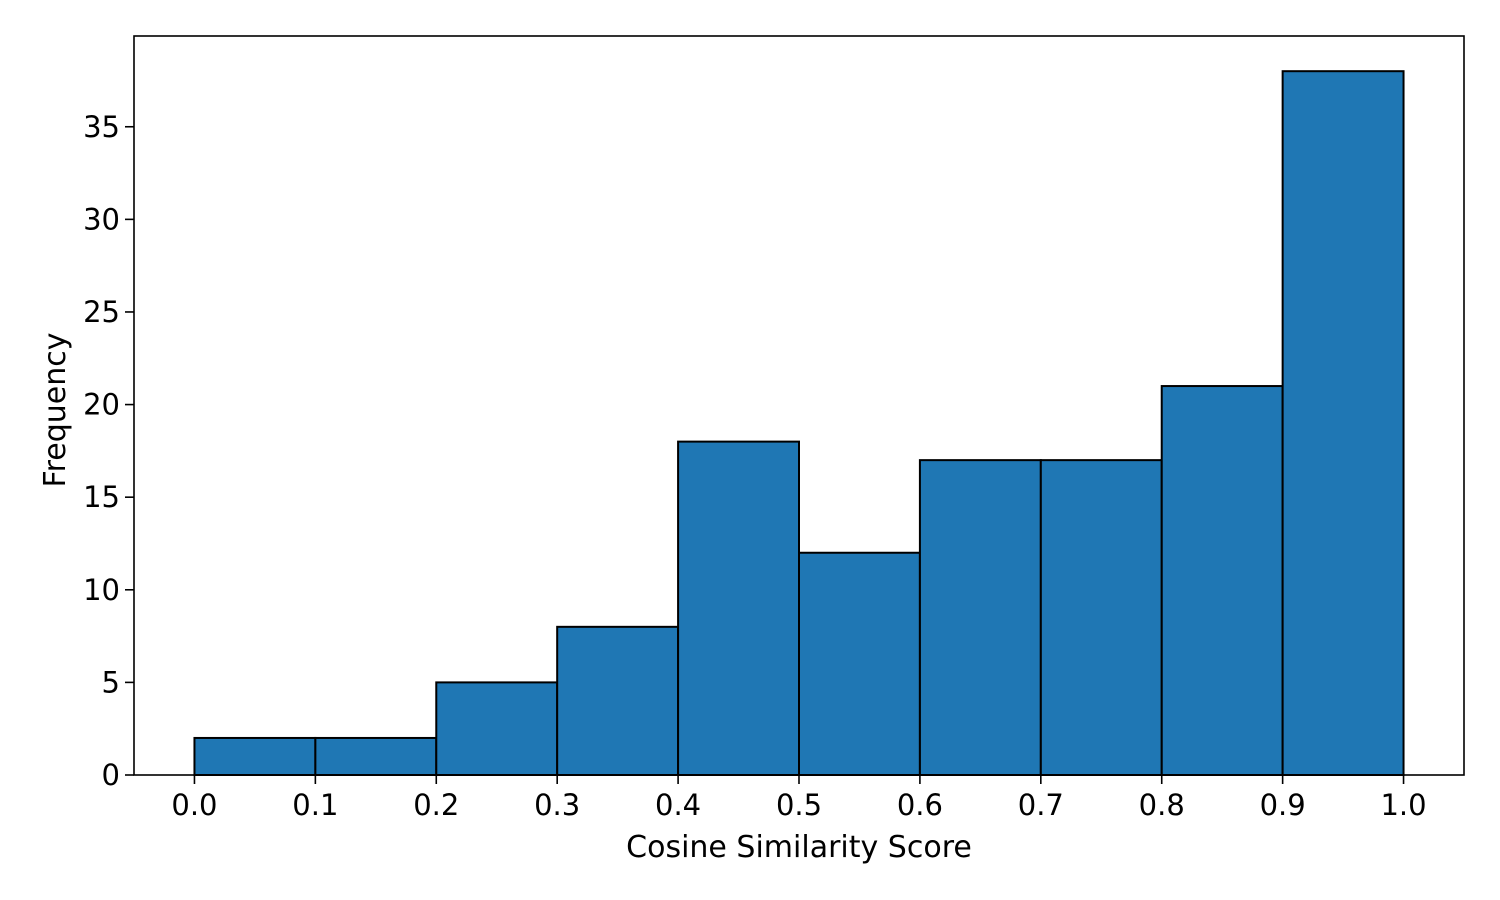 The height and width of the screenshot is (900, 1500). What do you see at coordinates (315, 805) in the screenshot?
I see `x-tick-label: 0.1` at bounding box center [315, 805].